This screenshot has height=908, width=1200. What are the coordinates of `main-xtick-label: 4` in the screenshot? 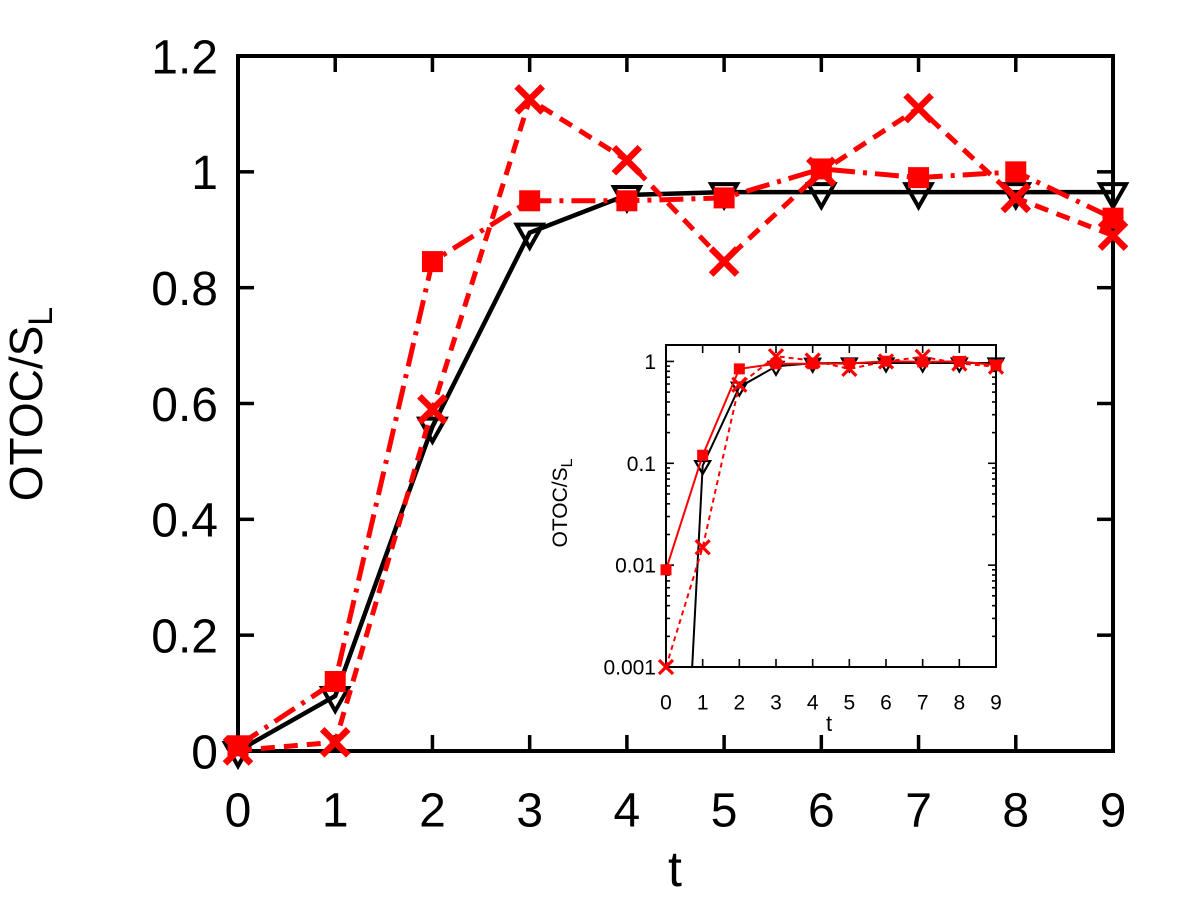 It's located at (627, 810).